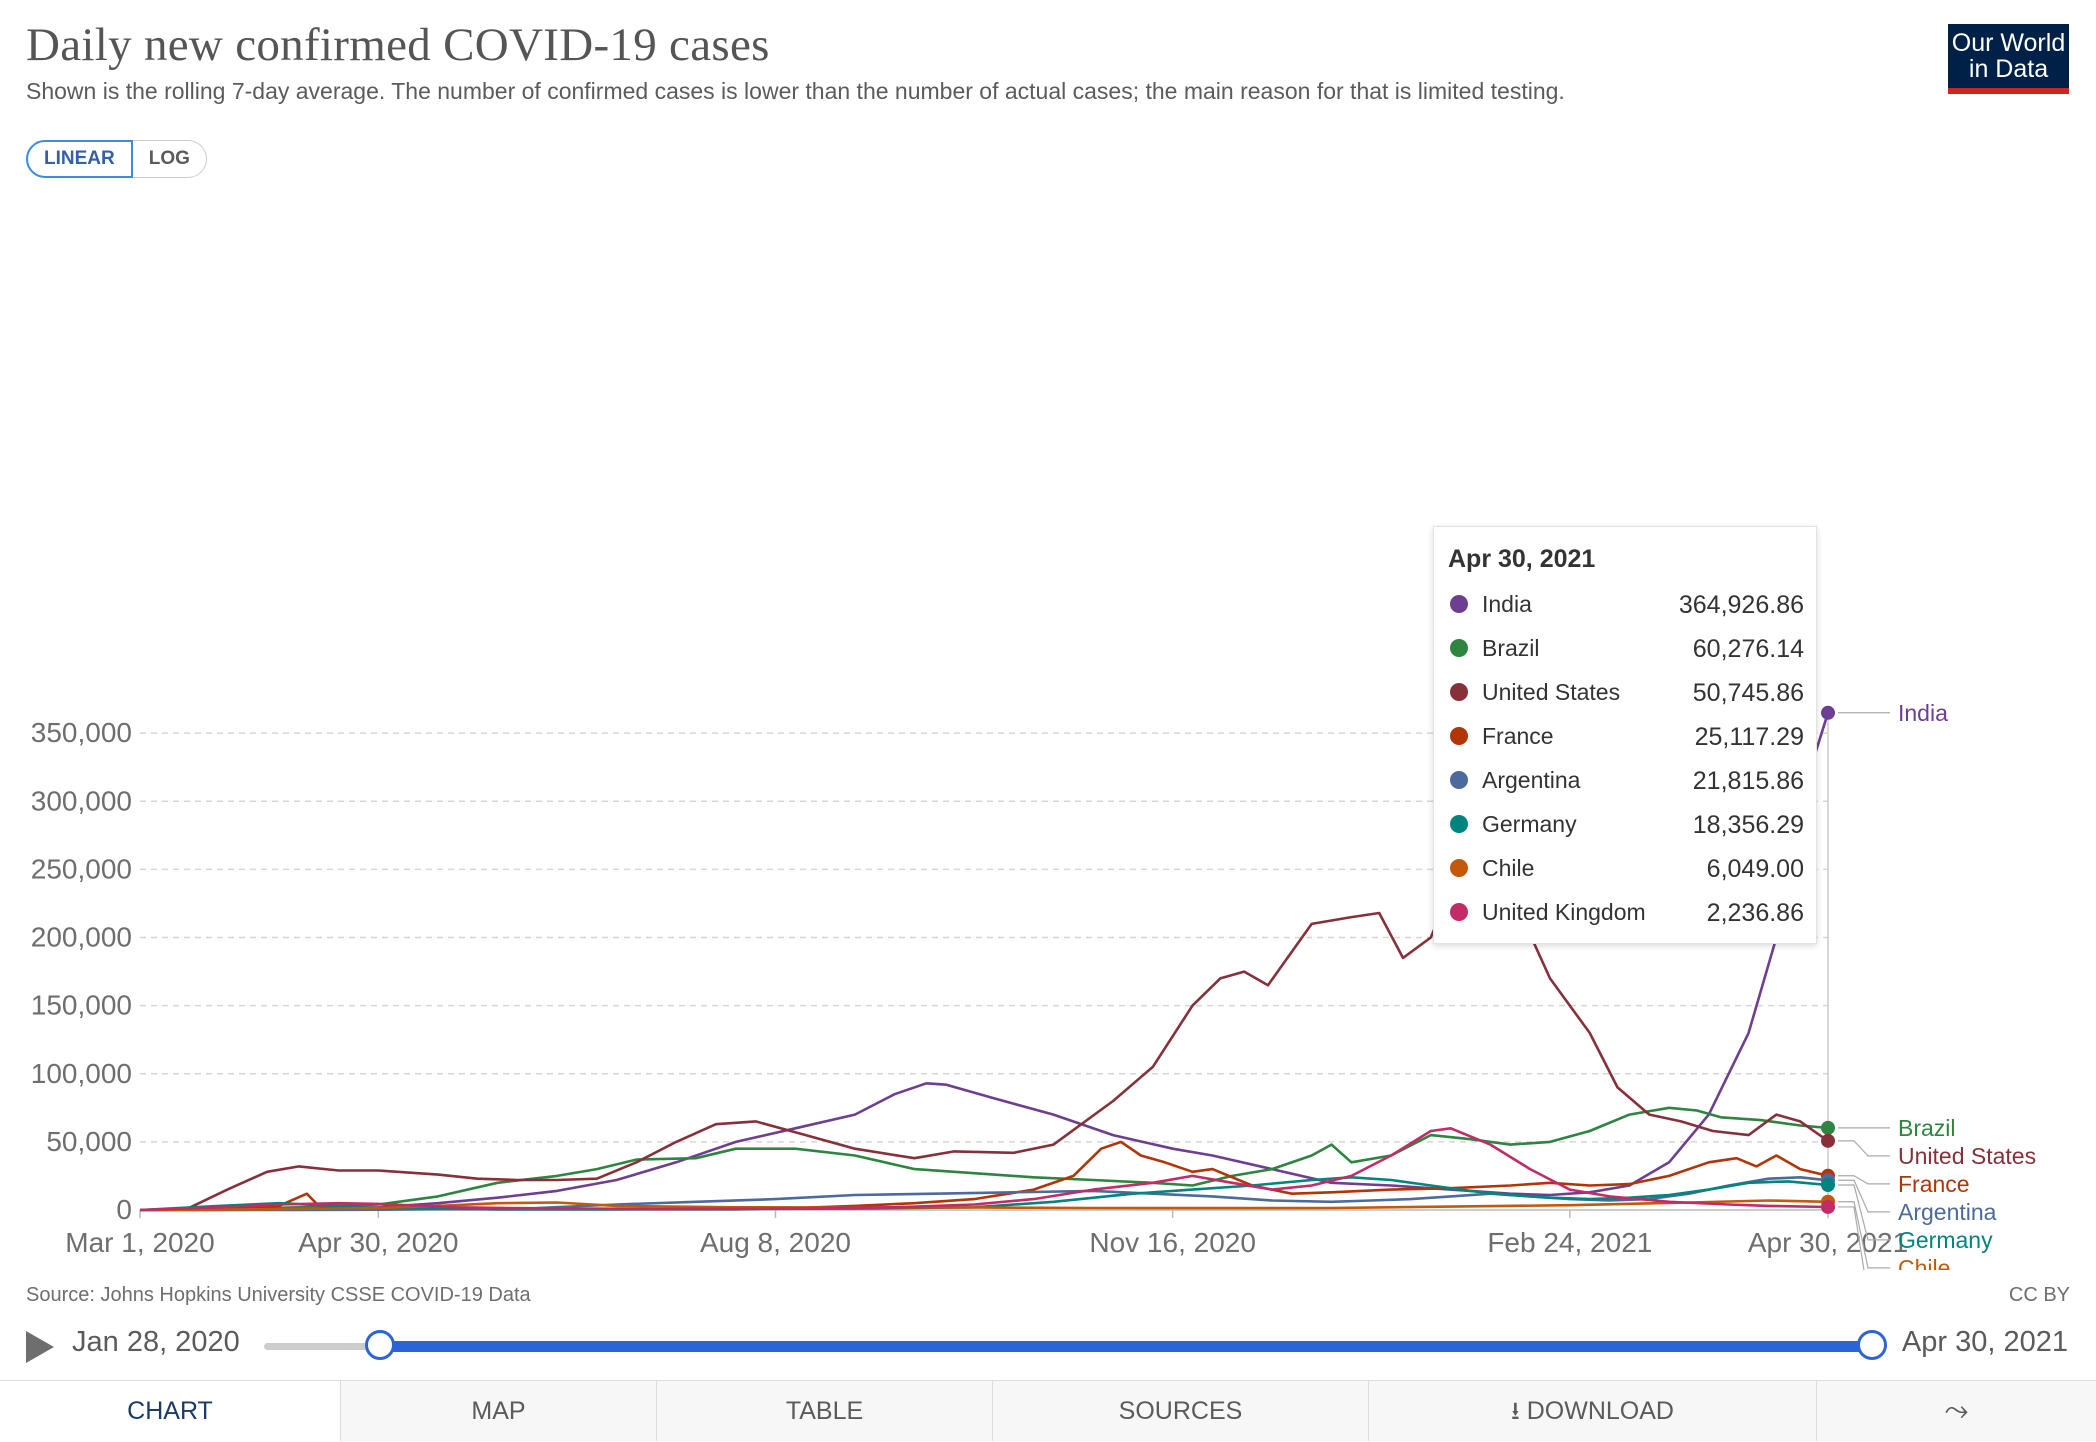 Image resolution: width=2096 pixels, height=1442 pixels. What do you see at coordinates (1508, 868) in the screenshot?
I see `tooltip-series-name: Chile` at bounding box center [1508, 868].